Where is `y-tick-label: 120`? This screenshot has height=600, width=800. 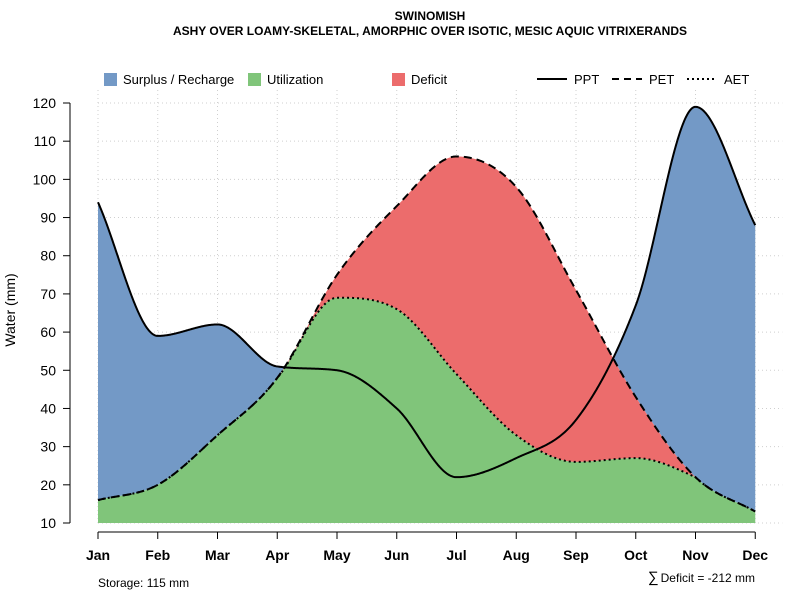
y-tick-label: 120 is located at coordinates (45, 103).